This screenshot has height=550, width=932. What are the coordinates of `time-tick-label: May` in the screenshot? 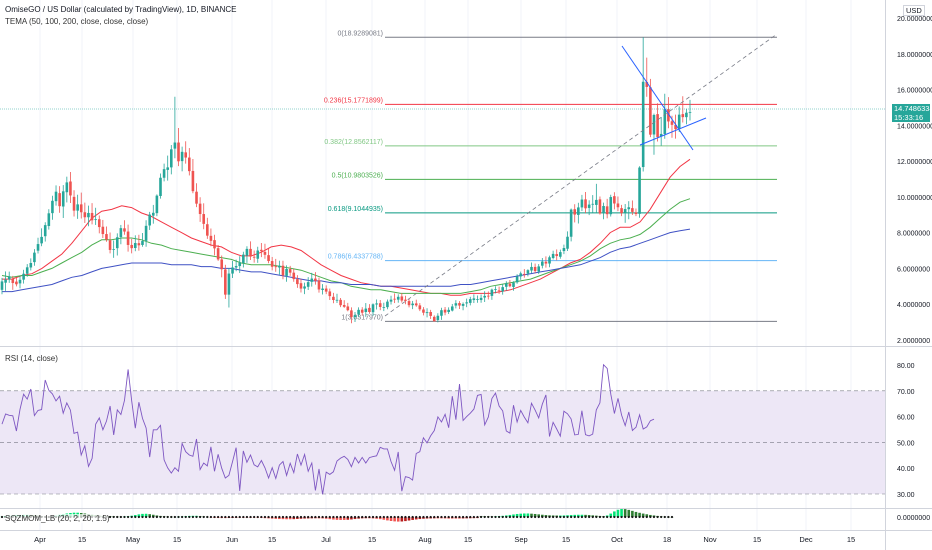 It's located at (133, 539).